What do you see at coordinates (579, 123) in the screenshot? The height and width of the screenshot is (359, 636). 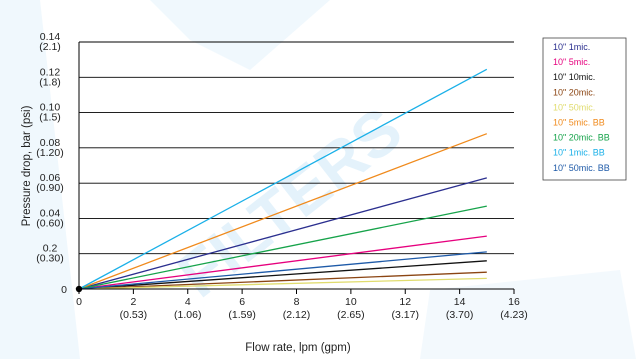 I see `legend-entry: 10" 5mic. BB` at bounding box center [579, 123].